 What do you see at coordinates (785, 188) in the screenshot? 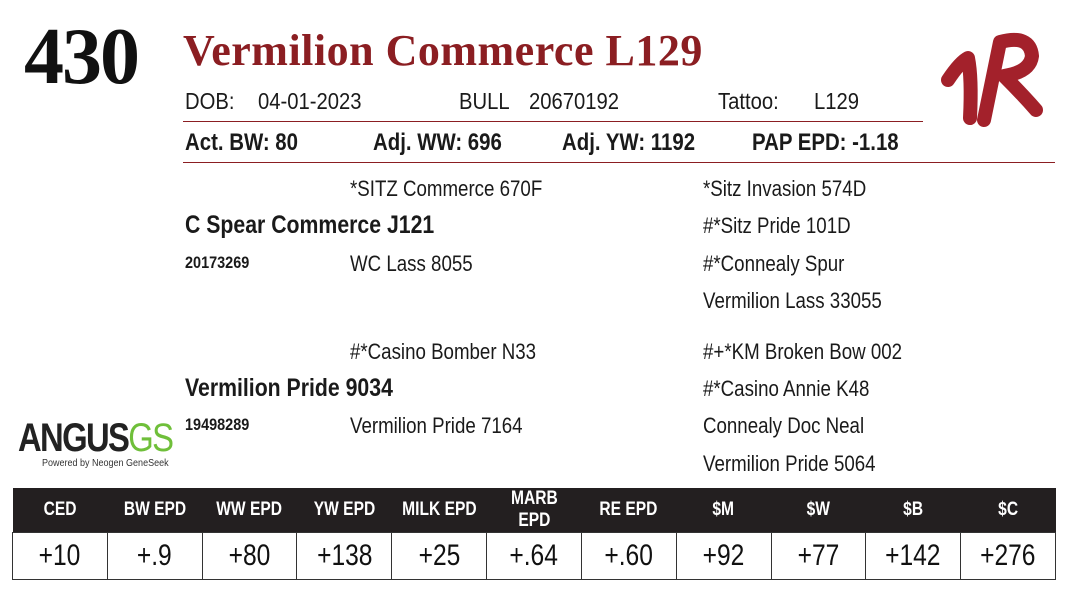
I see `sire-sire-sire: *Sitz Invasion 574D` at bounding box center [785, 188].